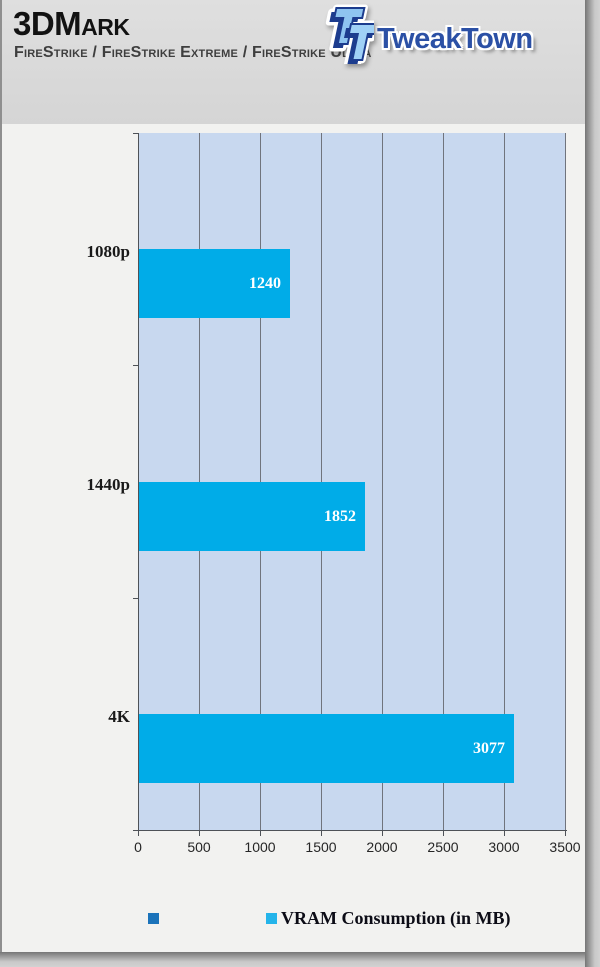 This screenshot has height=967, width=600. What do you see at coordinates (565, 847) in the screenshot?
I see `x-tick-label: 3500` at bounding box center [565, 847].